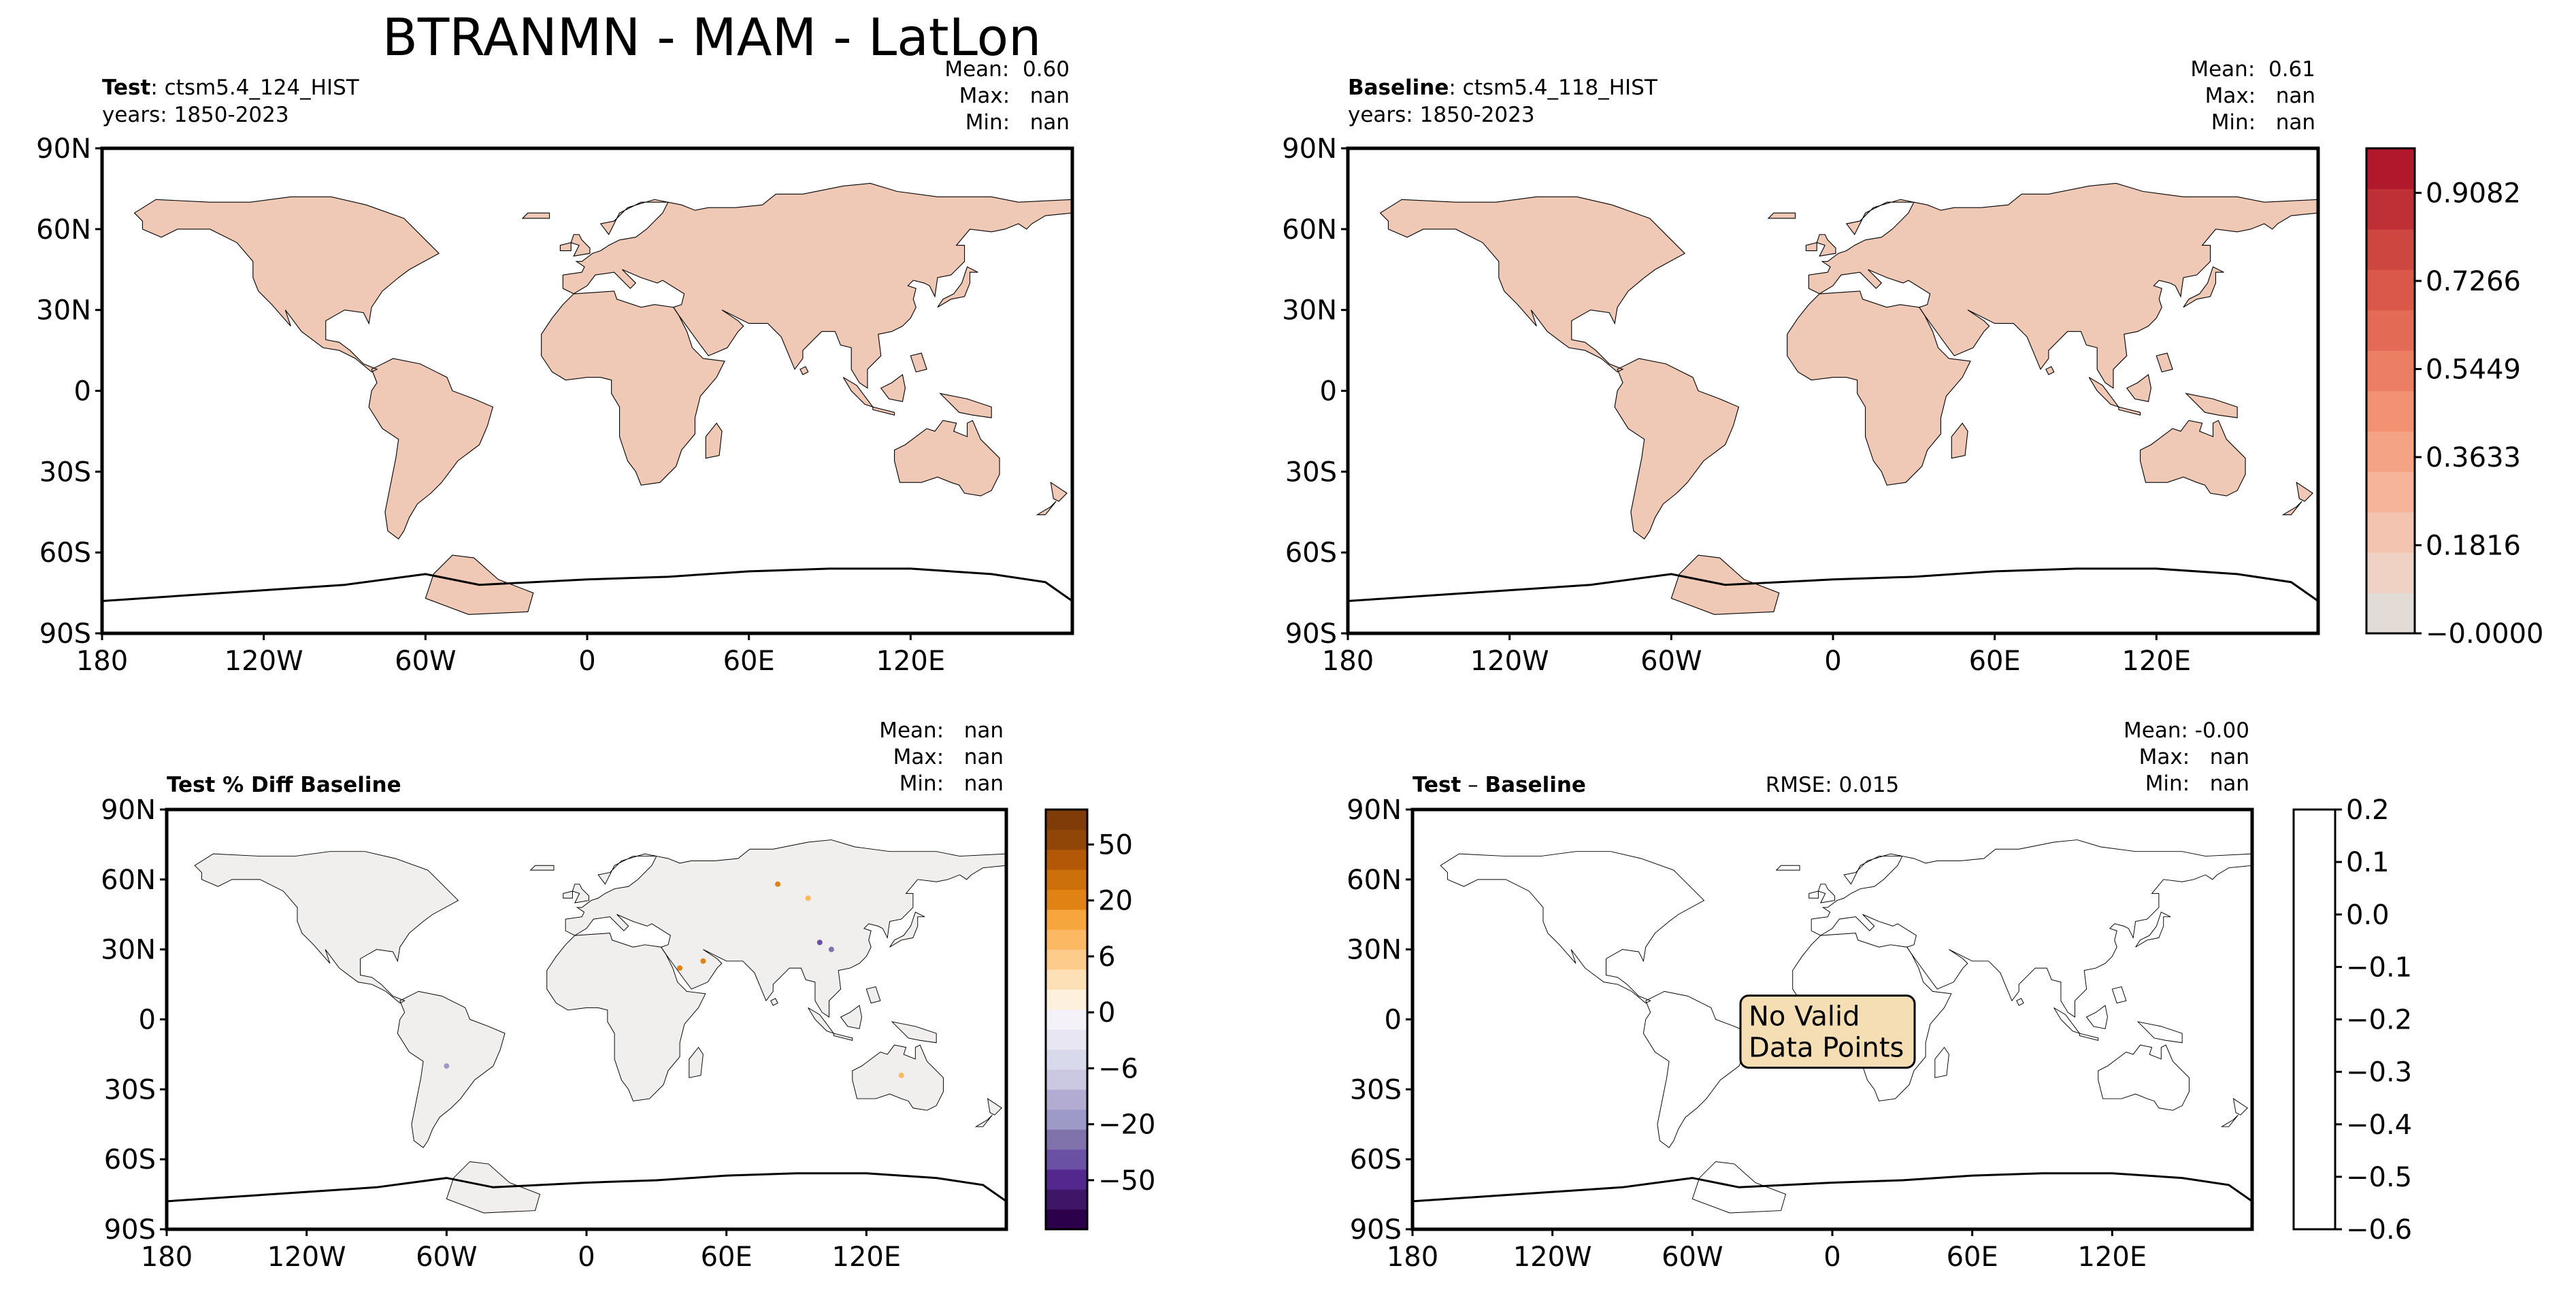  I want to click on baseline-label-bold: Baseline, so click(1399, 88).